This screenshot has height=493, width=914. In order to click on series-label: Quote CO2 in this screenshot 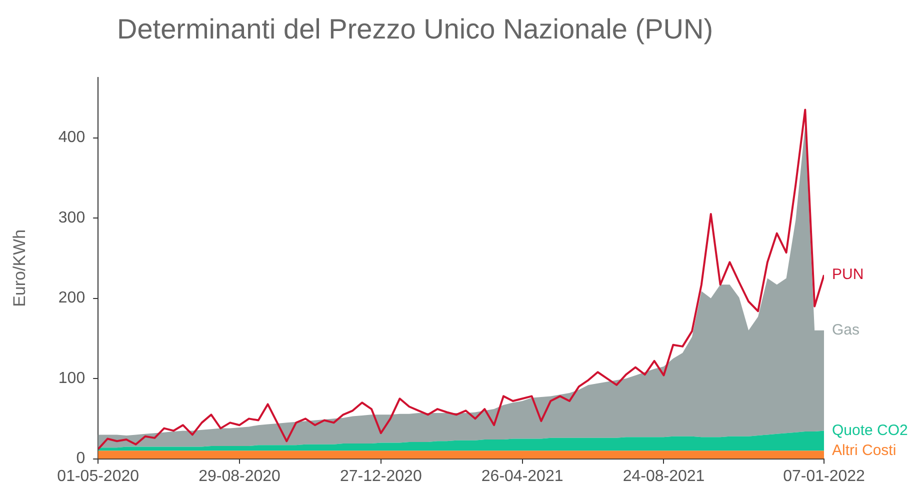, I will do `click(870, 430)`.